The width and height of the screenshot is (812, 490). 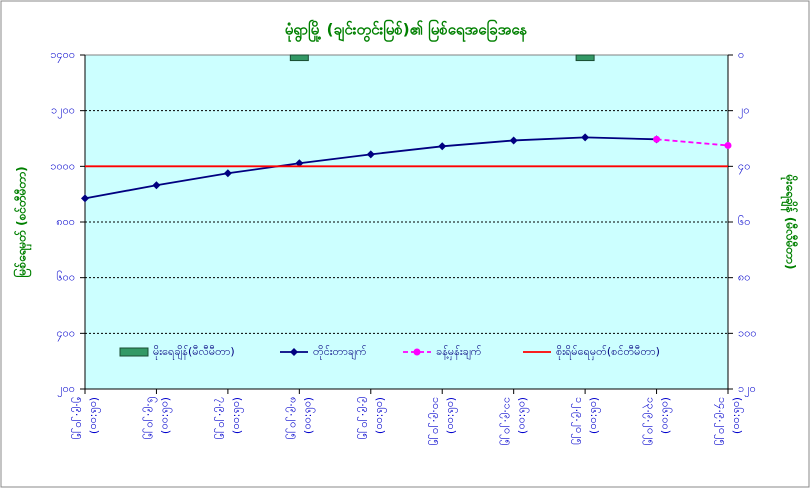 I want to click on y2-axis-title: မိုးရေချိန် (မီလီမီတာ), so click(x=790, y=222).